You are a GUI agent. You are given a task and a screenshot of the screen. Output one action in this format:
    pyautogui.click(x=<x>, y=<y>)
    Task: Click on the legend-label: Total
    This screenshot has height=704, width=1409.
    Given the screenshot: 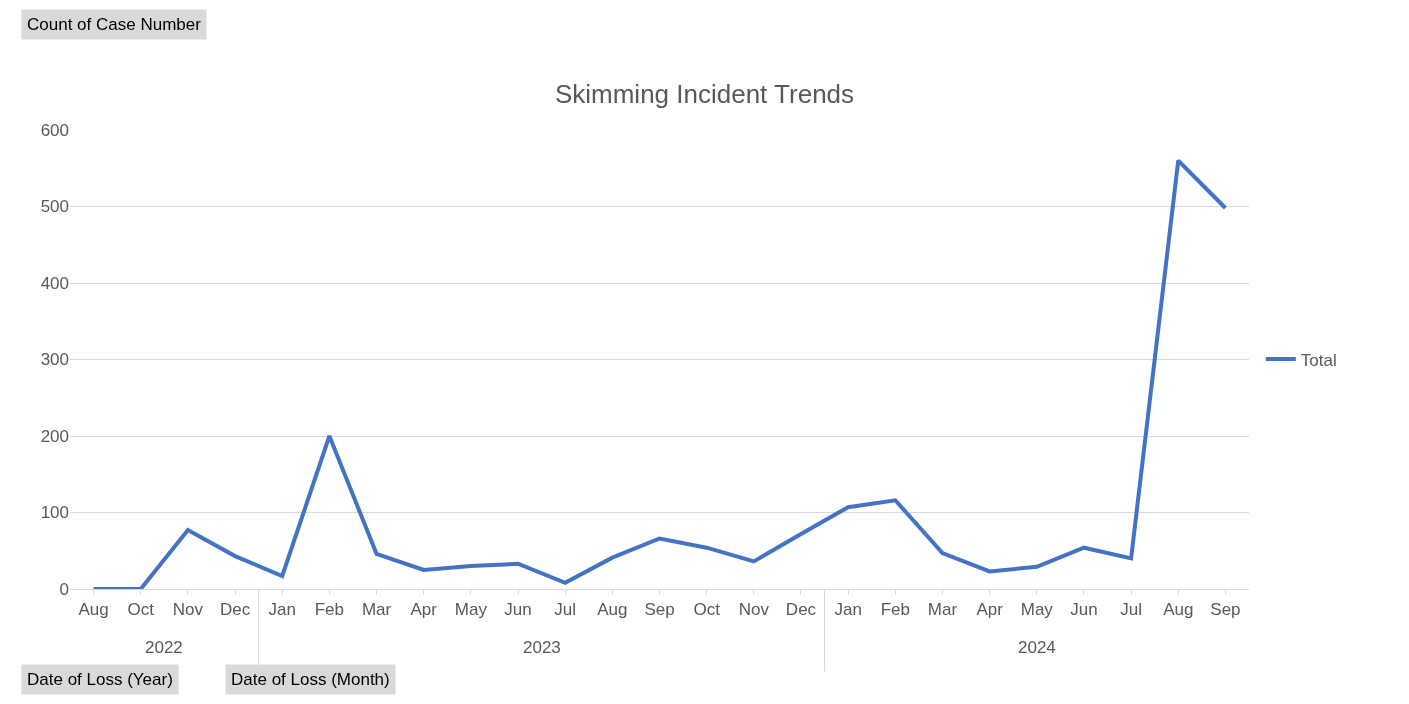 What is the action you would take?
    pyautogui.click(x=1318, y=360)
    